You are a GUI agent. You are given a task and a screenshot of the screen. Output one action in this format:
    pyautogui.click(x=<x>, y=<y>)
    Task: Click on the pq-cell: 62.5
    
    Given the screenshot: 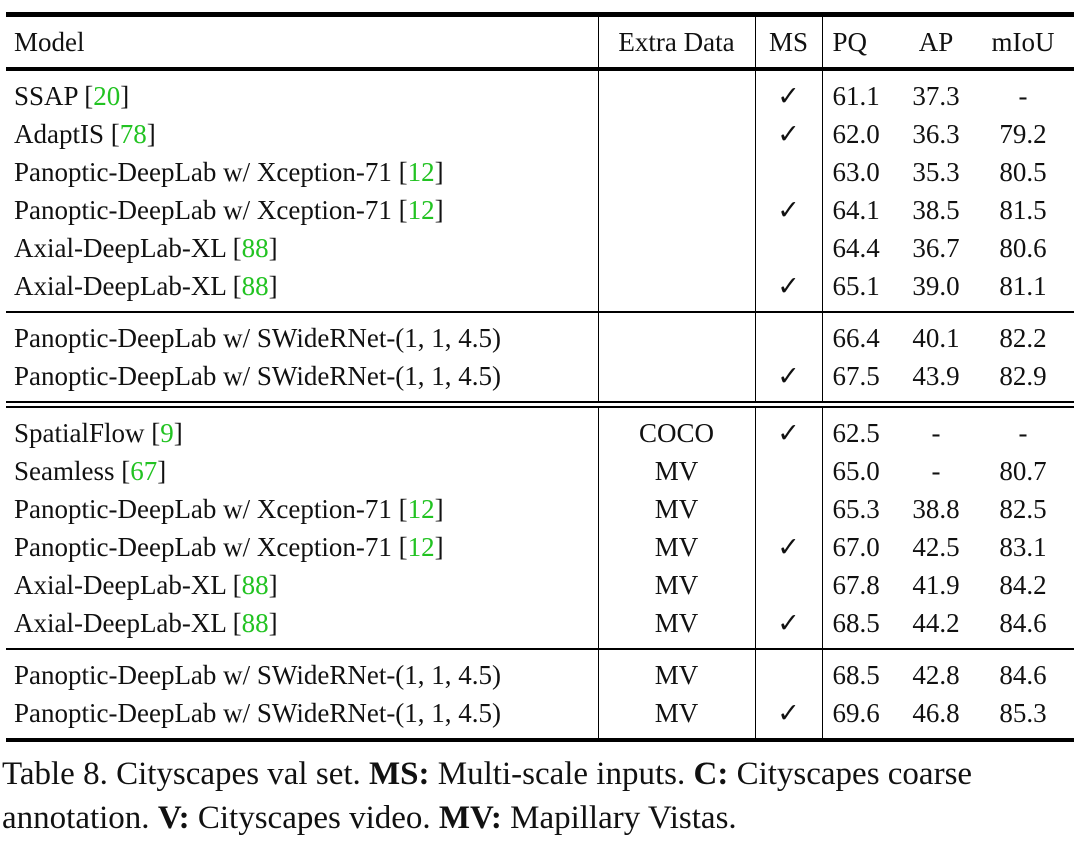 What is the action you would take?
    pyautogui.click(x=861, y=429)
    